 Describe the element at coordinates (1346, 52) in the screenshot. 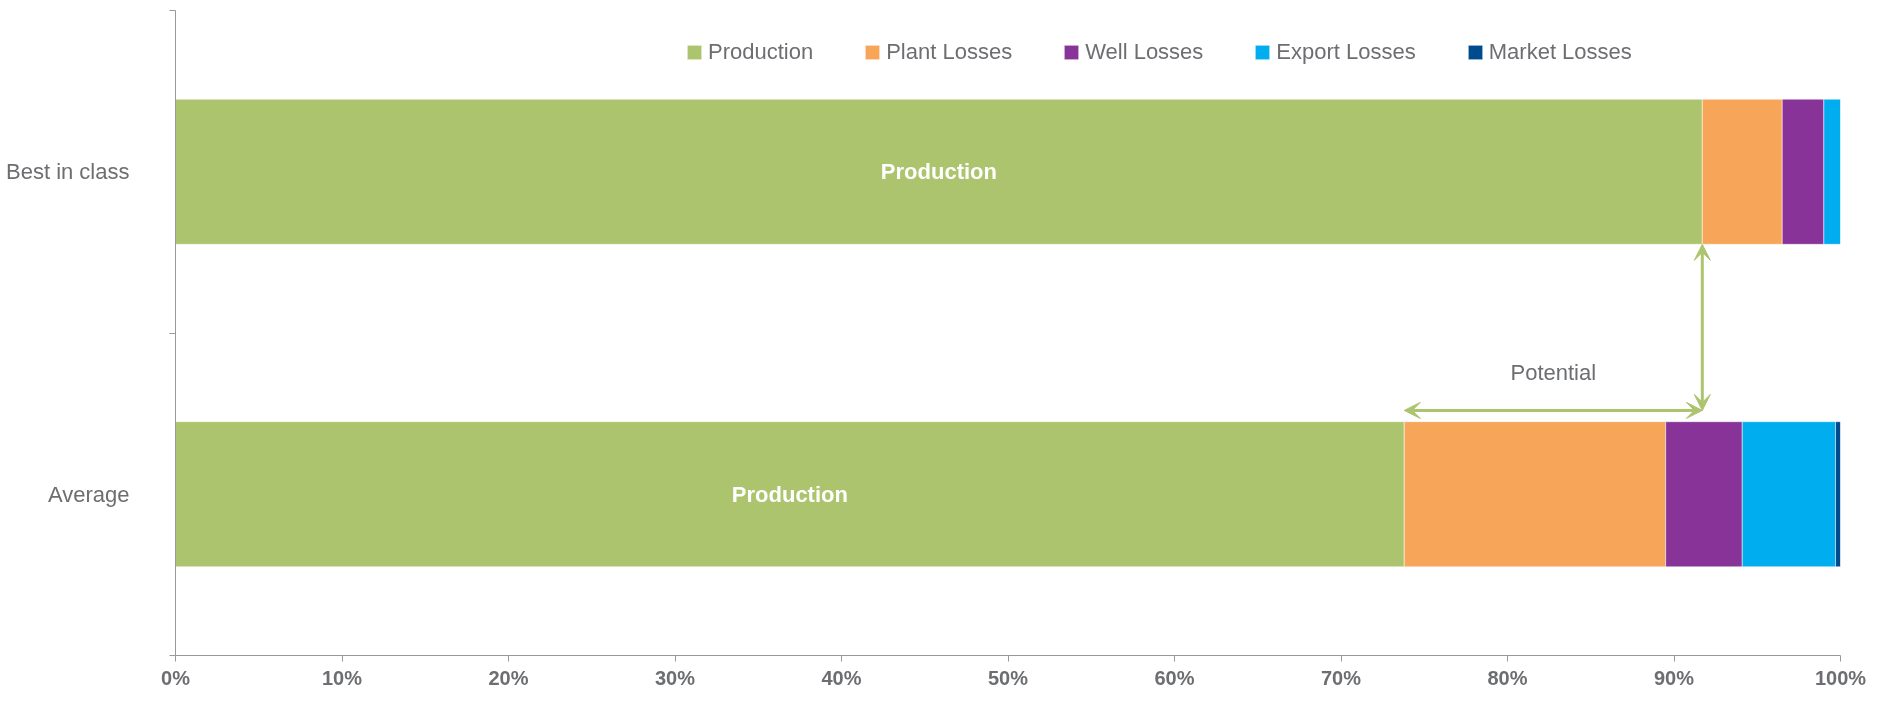

I see `legend-label: Export Losses` at that location.